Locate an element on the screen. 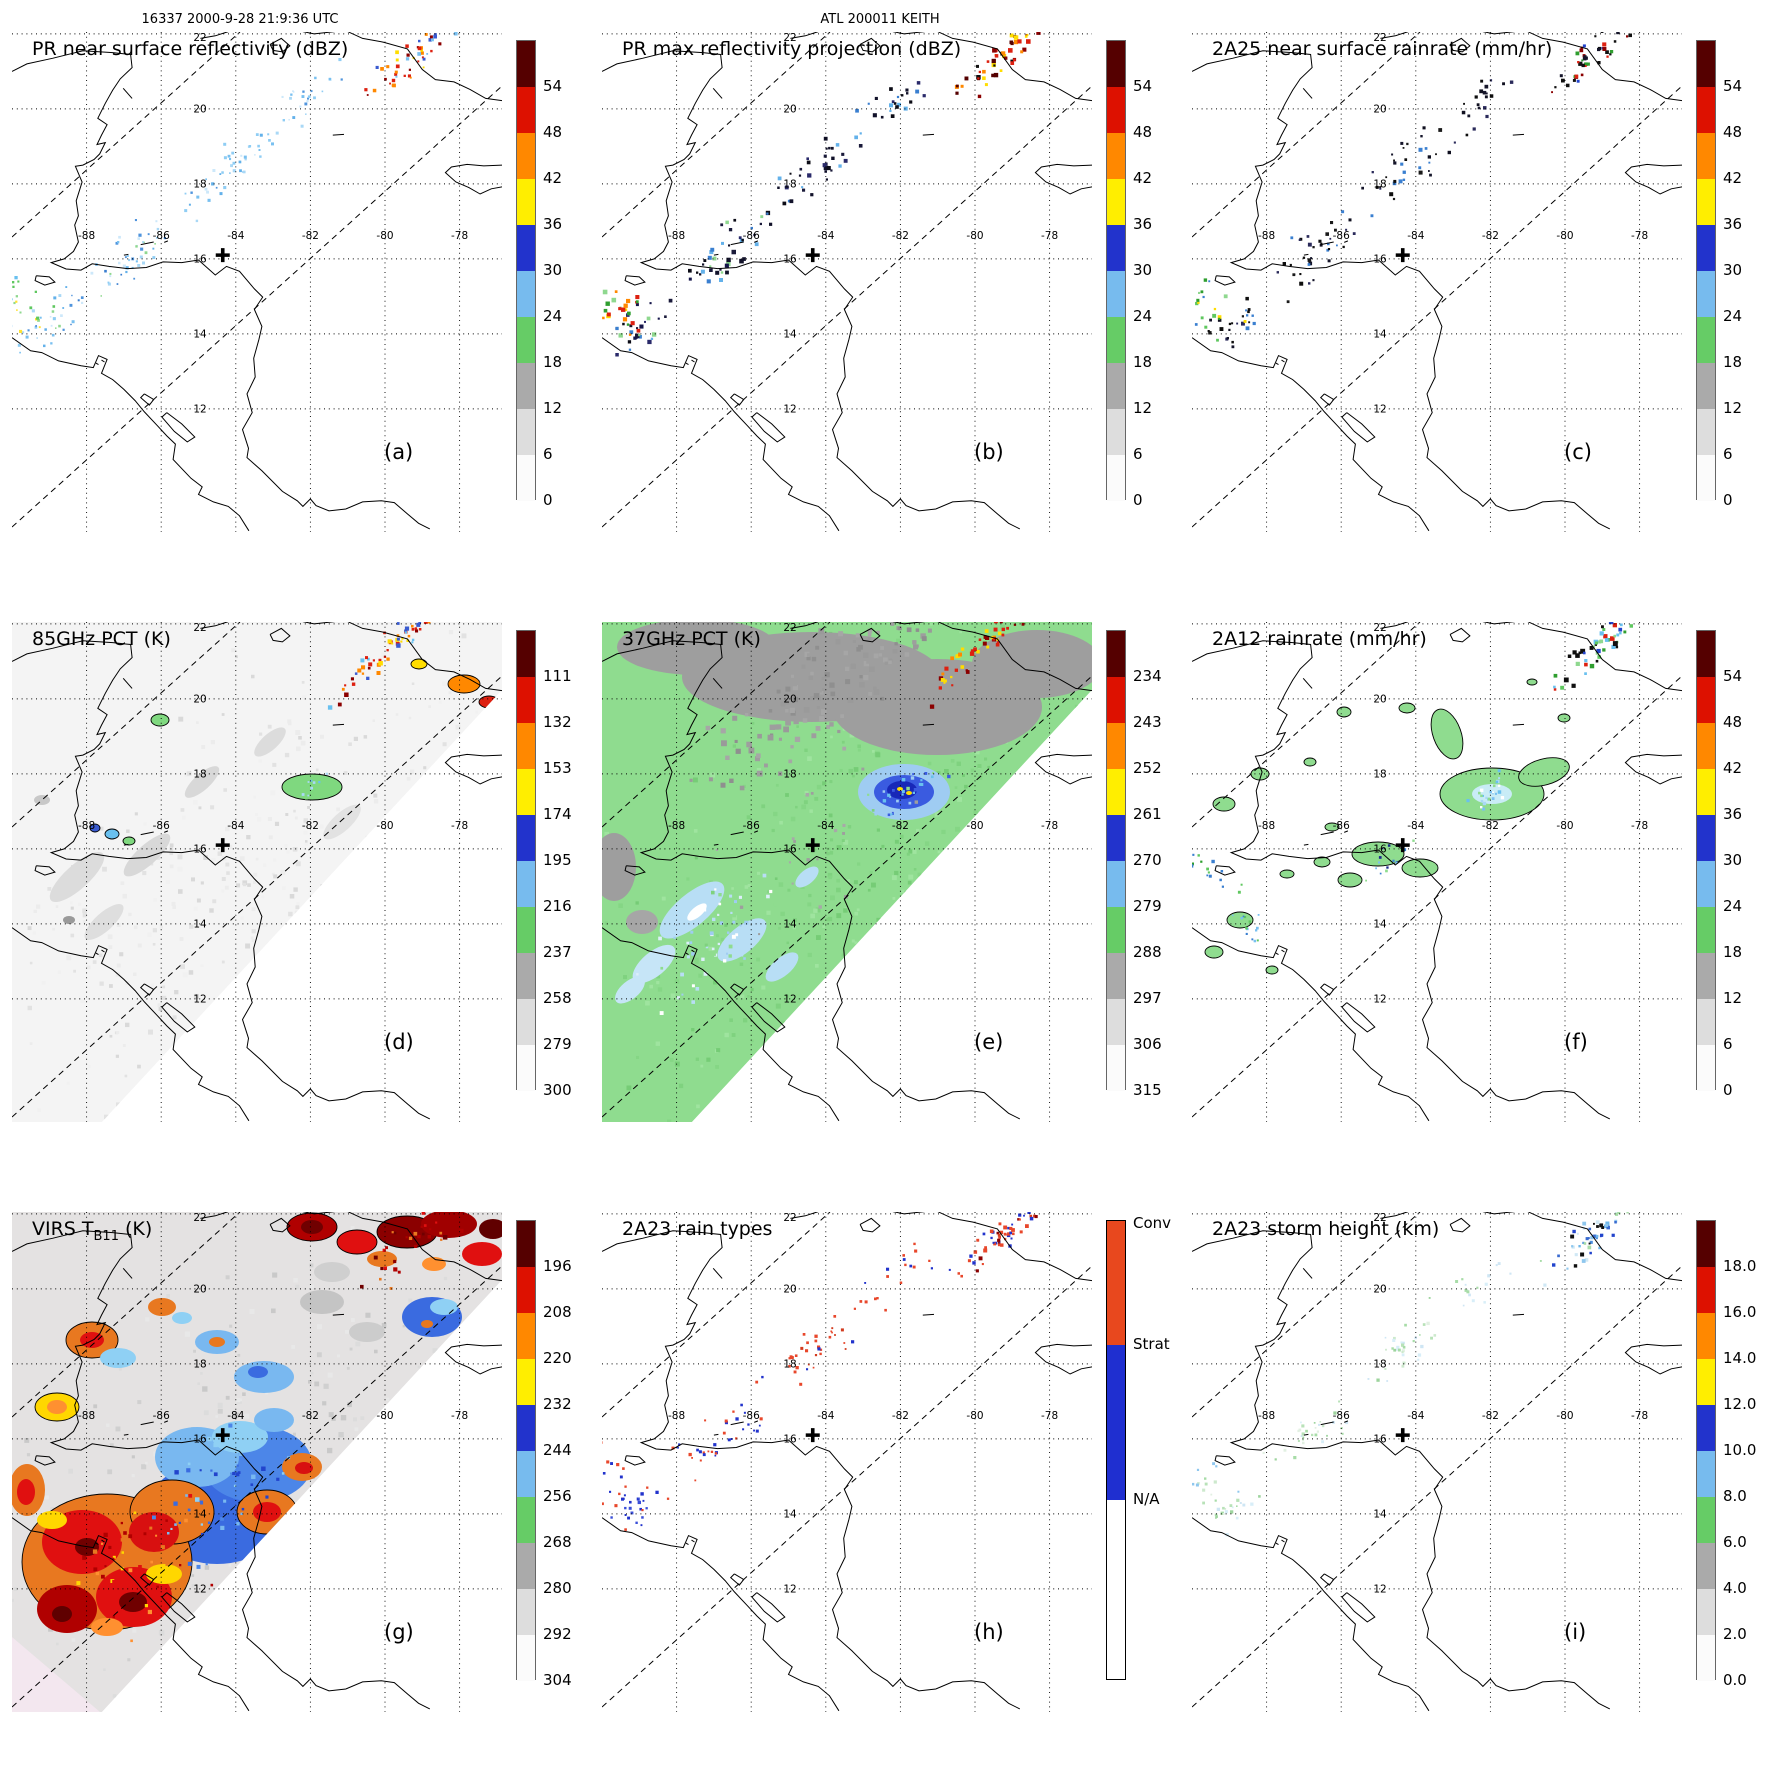  coastline-lake-managua is located at coordinates (1327, 1579).